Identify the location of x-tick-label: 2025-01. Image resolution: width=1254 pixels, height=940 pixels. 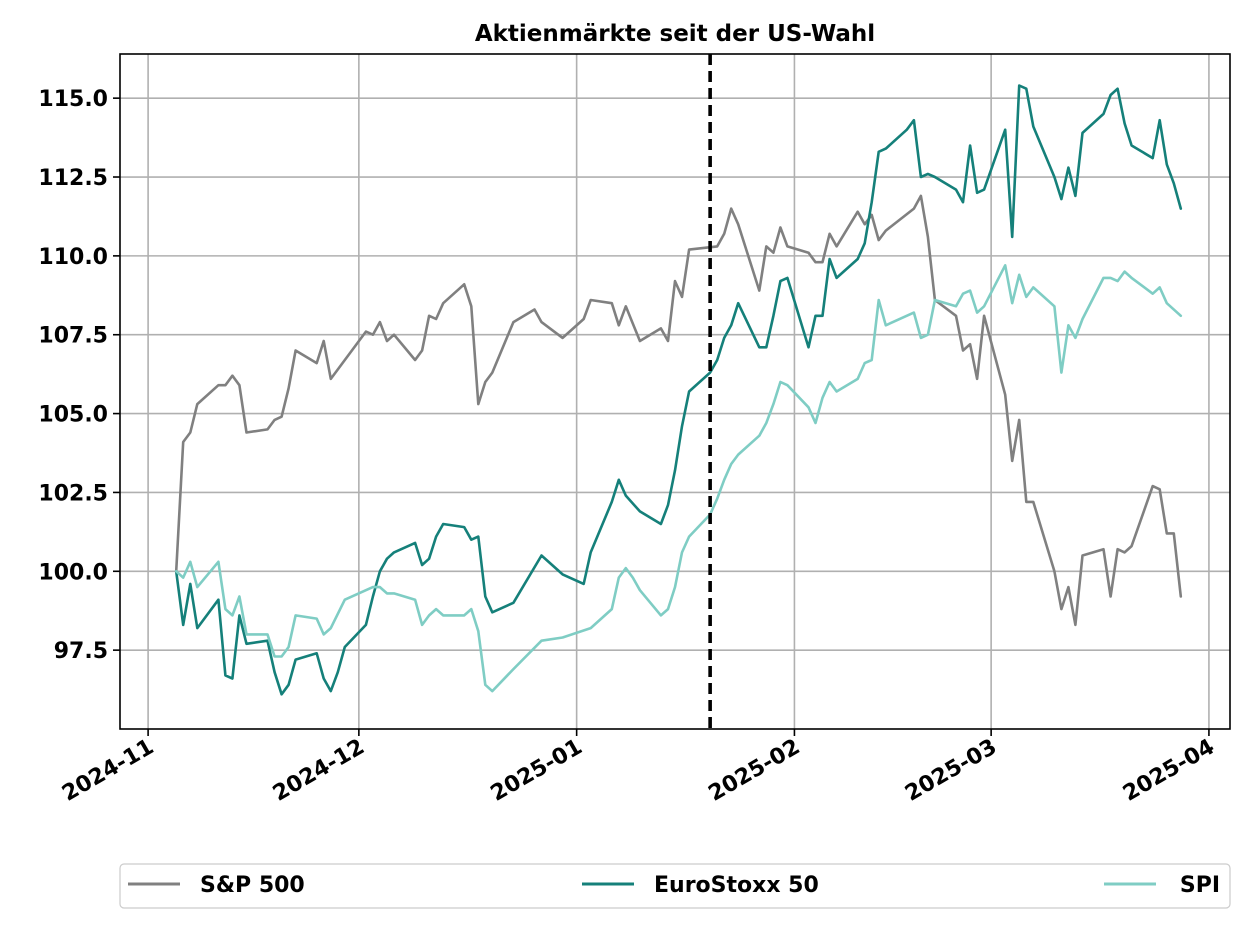
(537, 771).